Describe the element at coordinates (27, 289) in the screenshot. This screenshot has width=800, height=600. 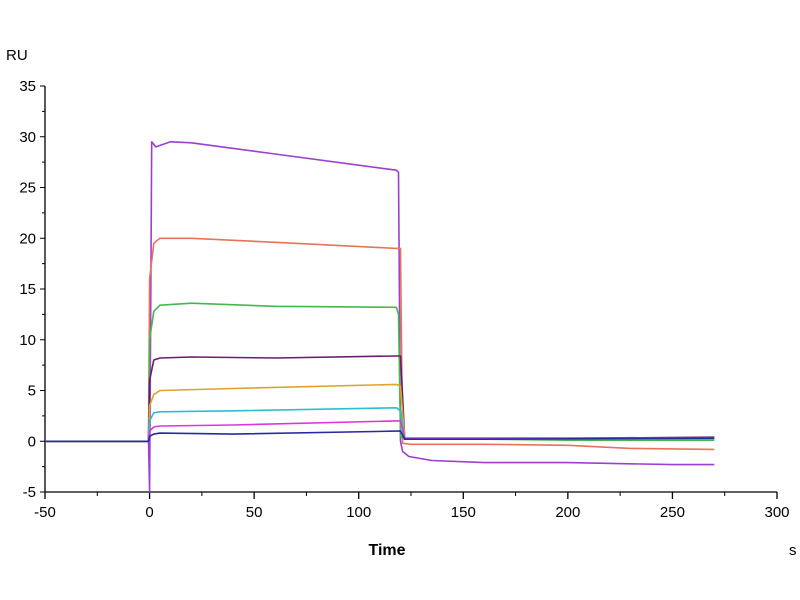
I see `y-tick-label: 15` at that location.